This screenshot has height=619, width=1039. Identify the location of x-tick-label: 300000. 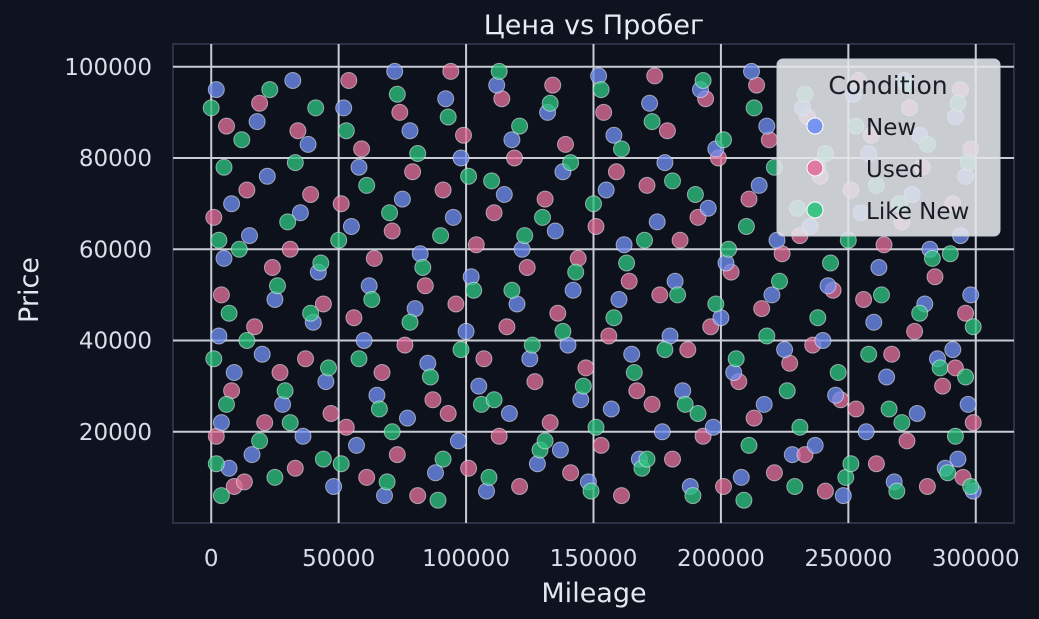
(976, 559).